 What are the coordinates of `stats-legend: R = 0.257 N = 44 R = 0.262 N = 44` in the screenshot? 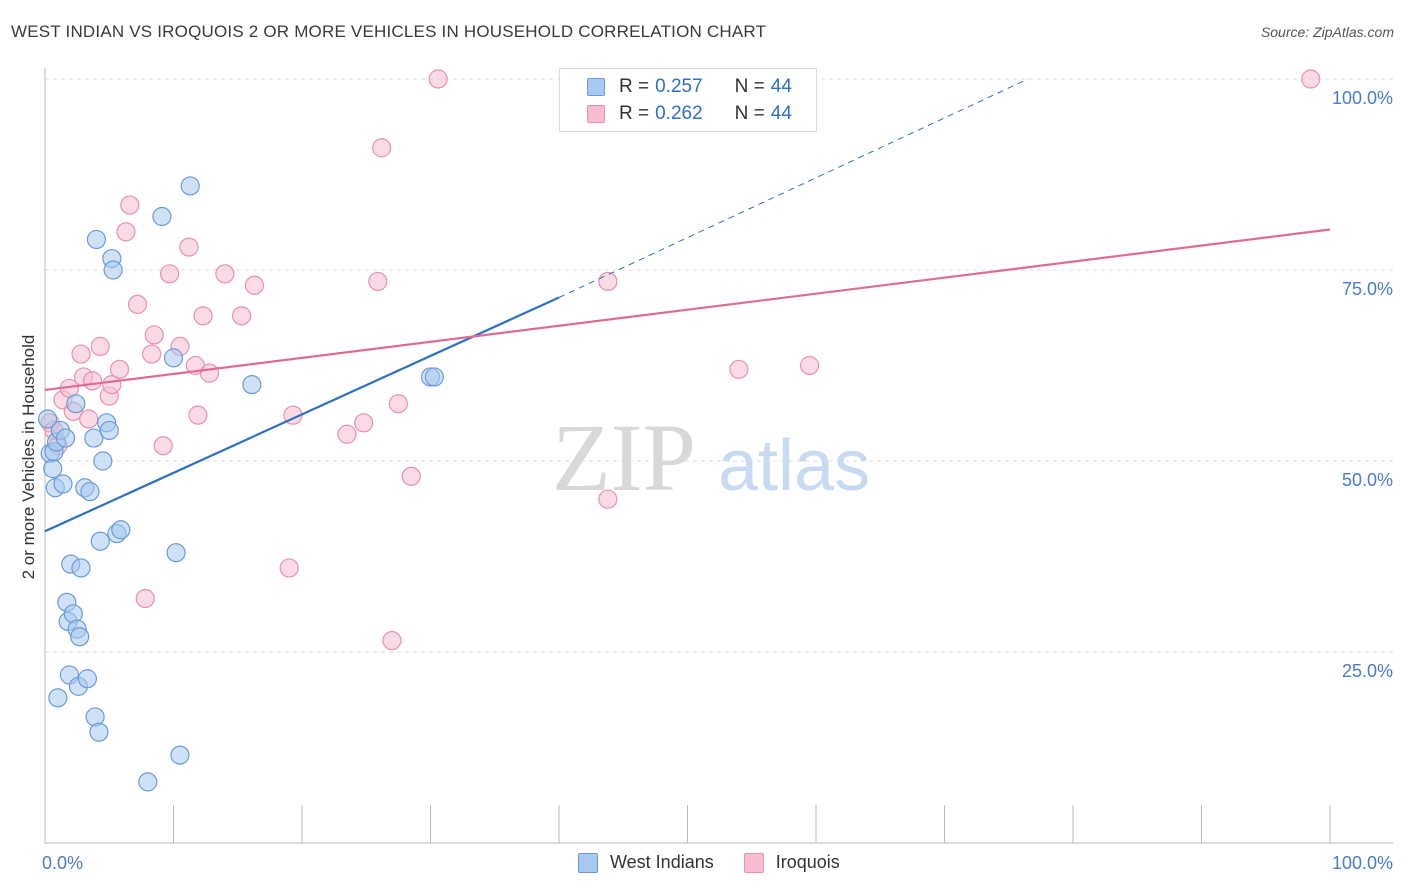 It's located at (688, 100).